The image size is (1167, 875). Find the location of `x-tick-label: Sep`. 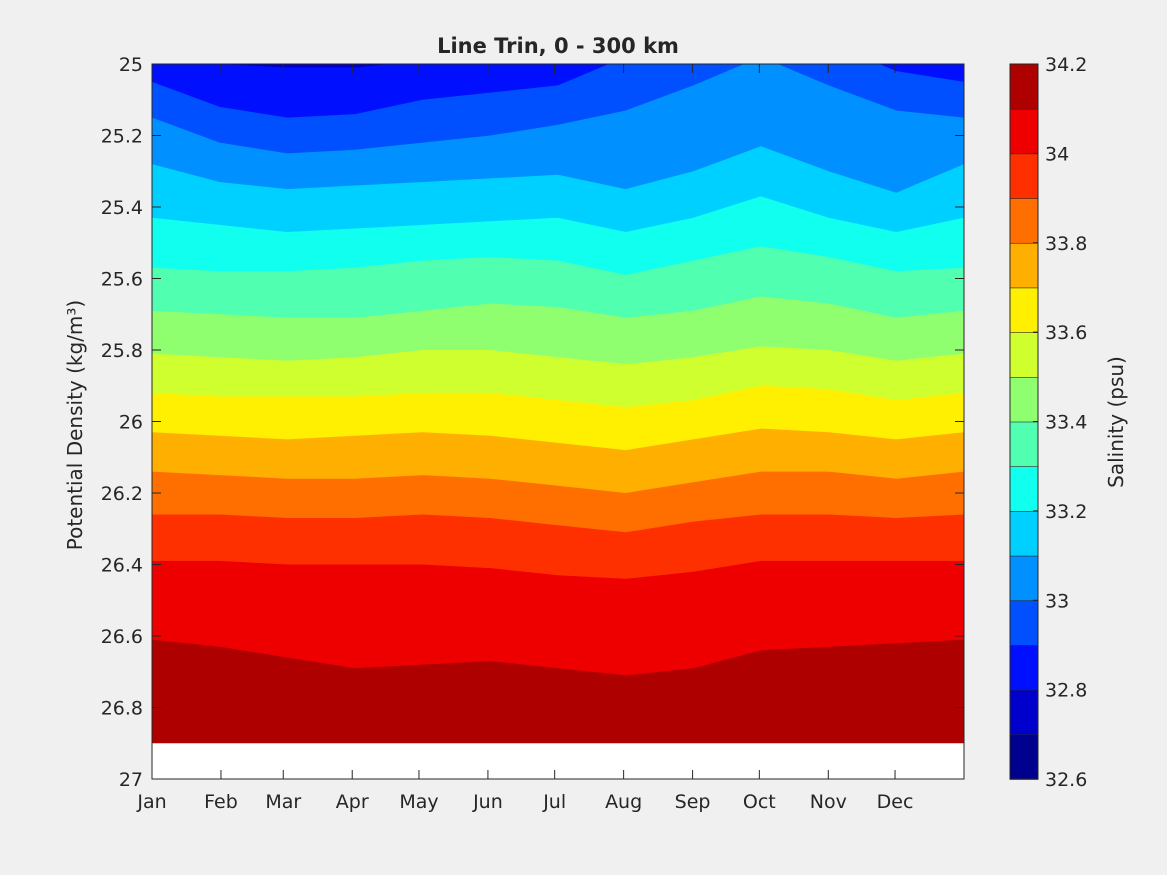

x-tick-label: Sep is located at coordinates (693, 802).